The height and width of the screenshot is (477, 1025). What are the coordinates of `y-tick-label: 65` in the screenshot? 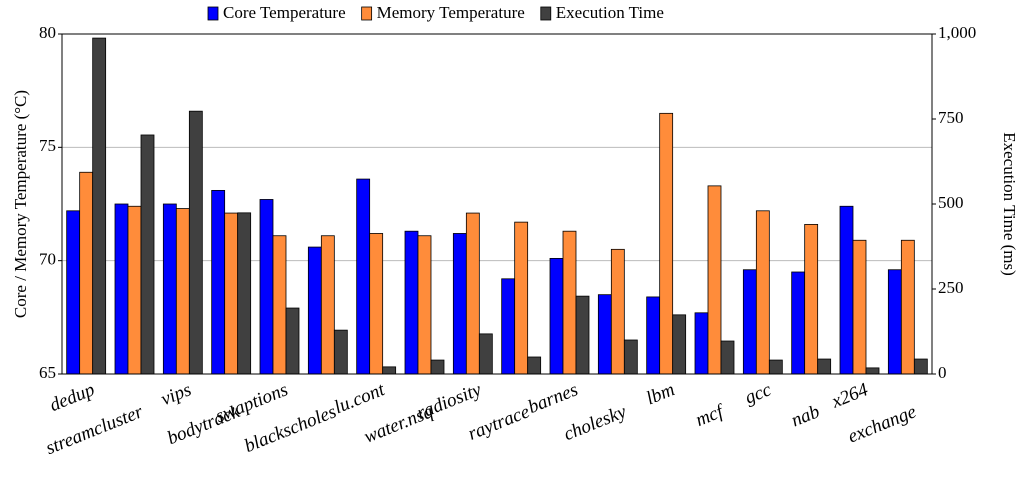 It's located at (47, 372).